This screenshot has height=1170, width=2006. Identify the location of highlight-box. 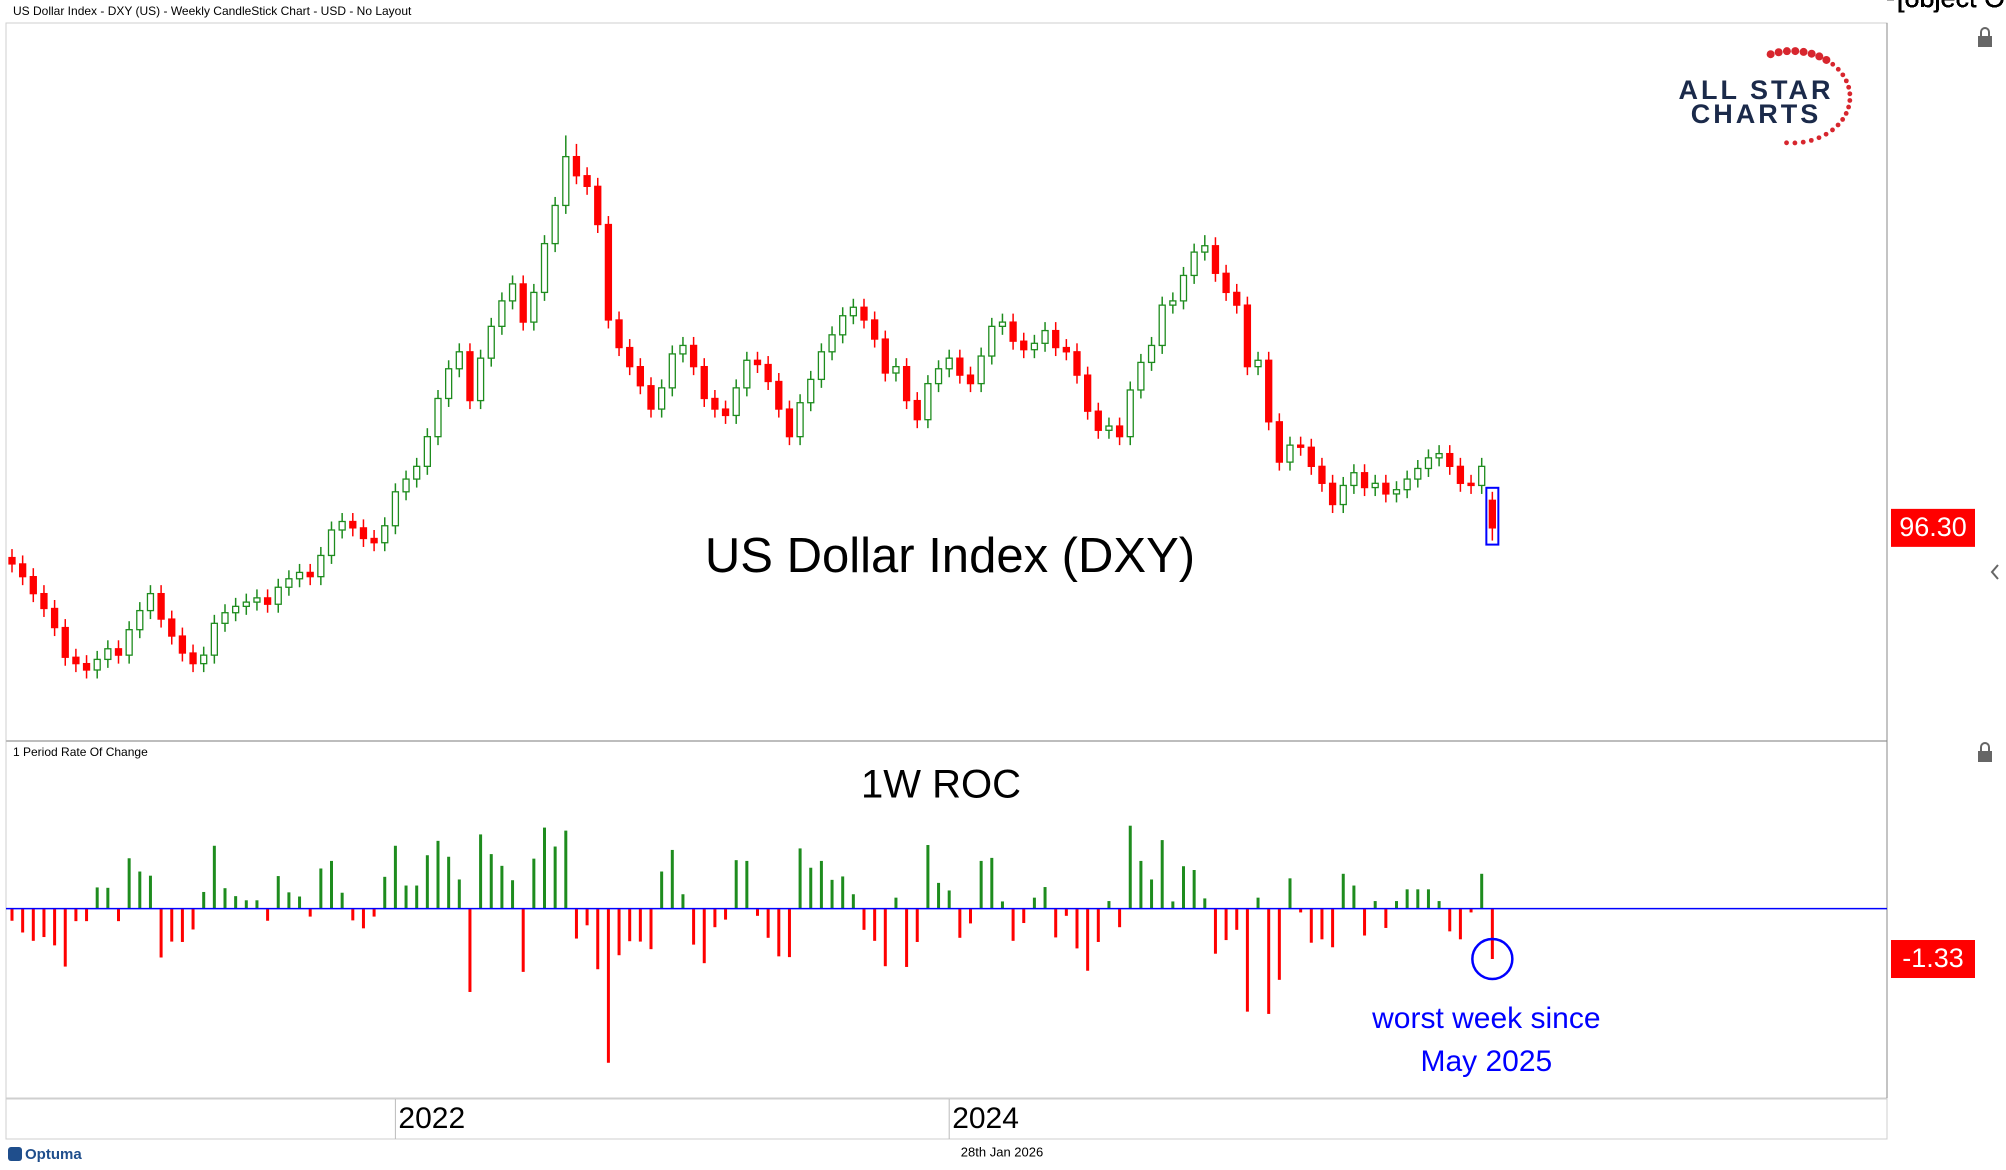
(1492, 516).